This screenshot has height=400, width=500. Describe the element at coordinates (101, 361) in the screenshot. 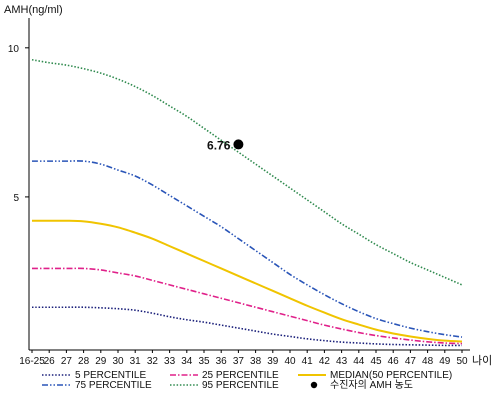

I see `x-tick-label: 29` at that location.